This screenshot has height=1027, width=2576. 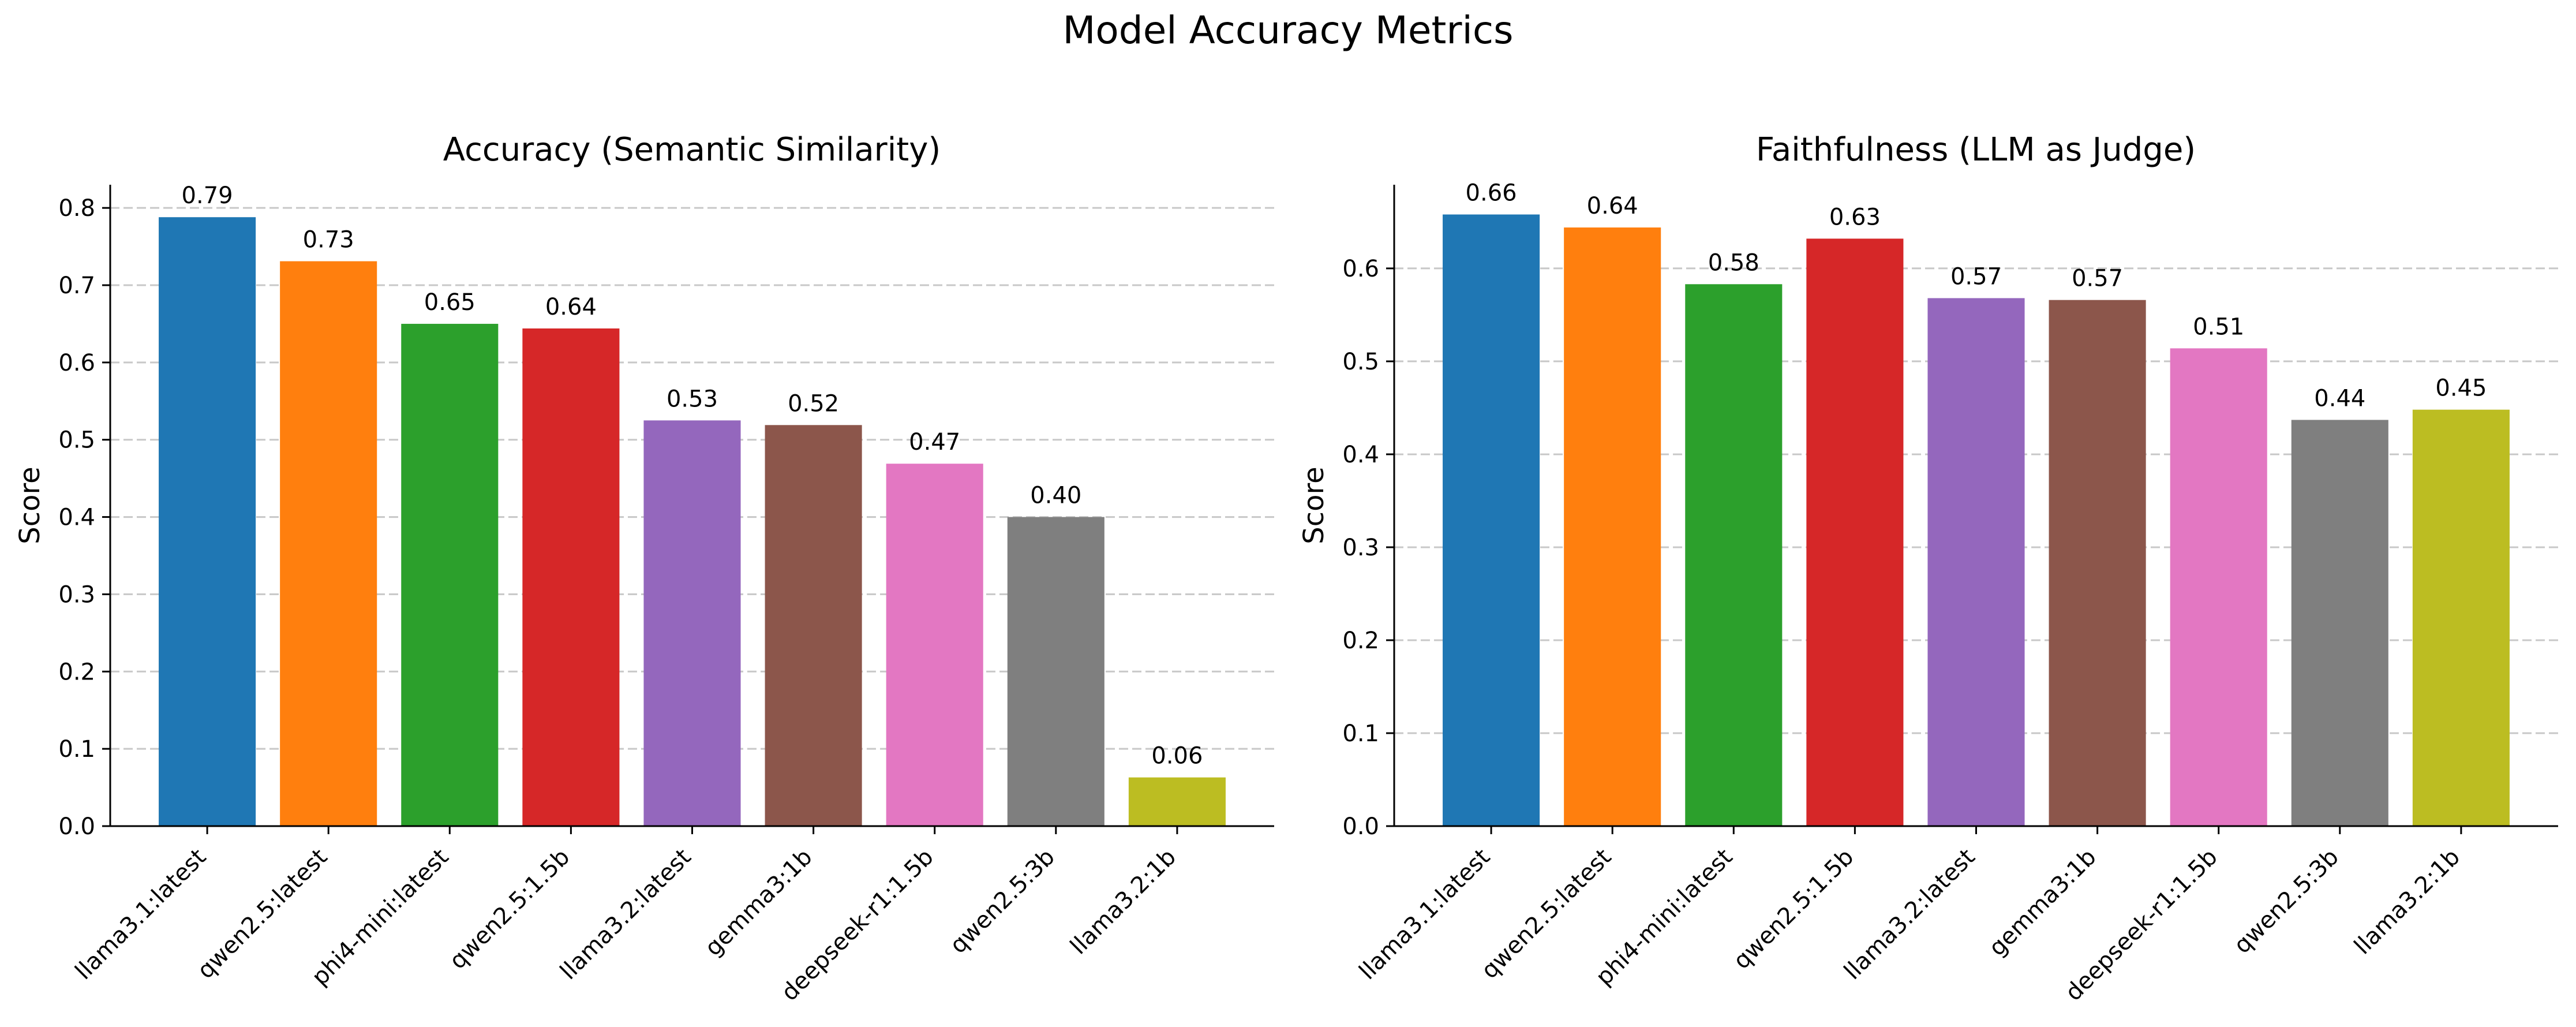 What do you see at coordinates (208, 195) in the screenshot?
I see `bar-value-label: 0.79` at bounding box center [208, 195].